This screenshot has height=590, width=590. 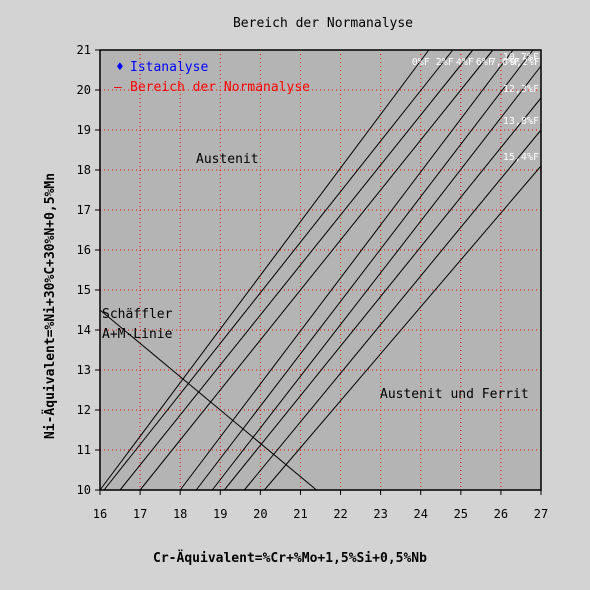 What do you see at coordinates (220, 514) in the screenshot?
I see `x-tick-label: 19` at bounding box center [220, 514].